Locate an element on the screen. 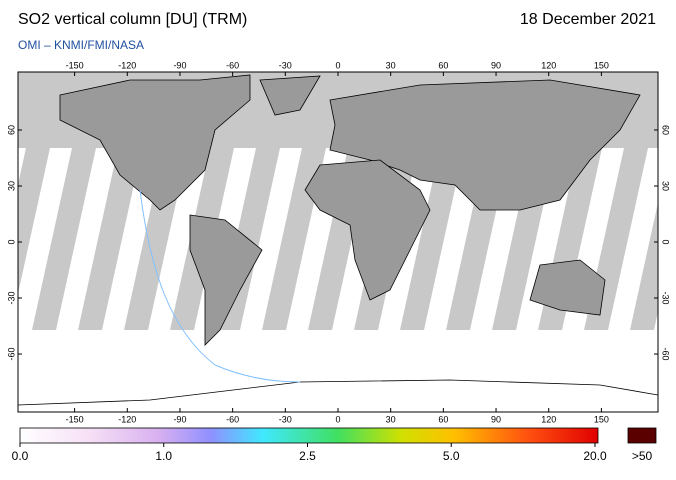 The height and width of the screenshot is (480, 676). date: 18 December 2021 is located at coordinates (588, 19).